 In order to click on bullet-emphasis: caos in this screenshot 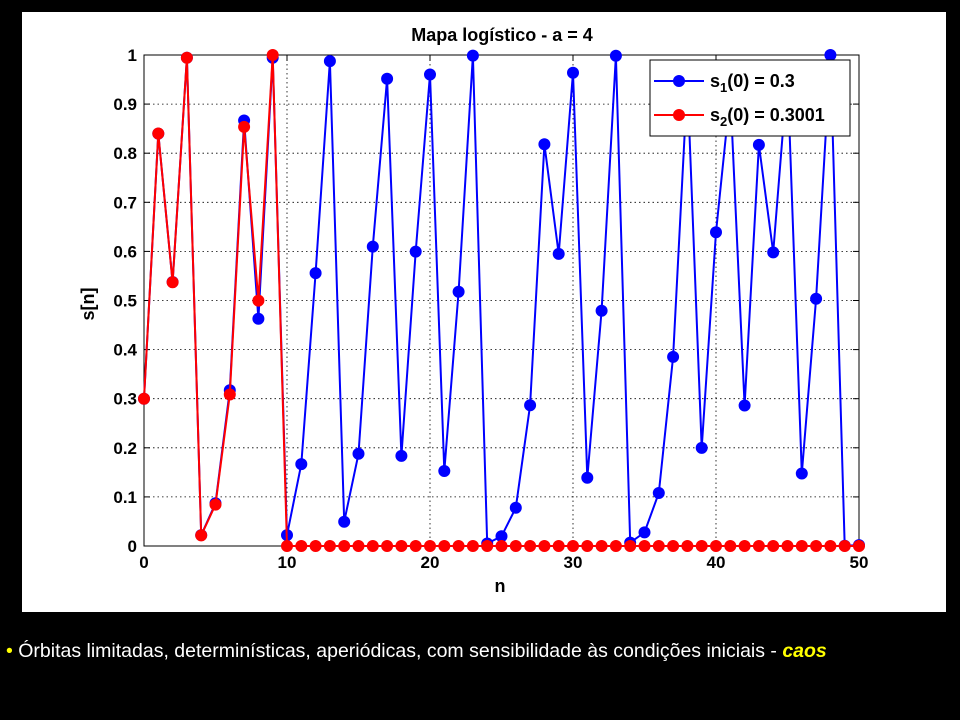, I will do `click(804, 651)`.